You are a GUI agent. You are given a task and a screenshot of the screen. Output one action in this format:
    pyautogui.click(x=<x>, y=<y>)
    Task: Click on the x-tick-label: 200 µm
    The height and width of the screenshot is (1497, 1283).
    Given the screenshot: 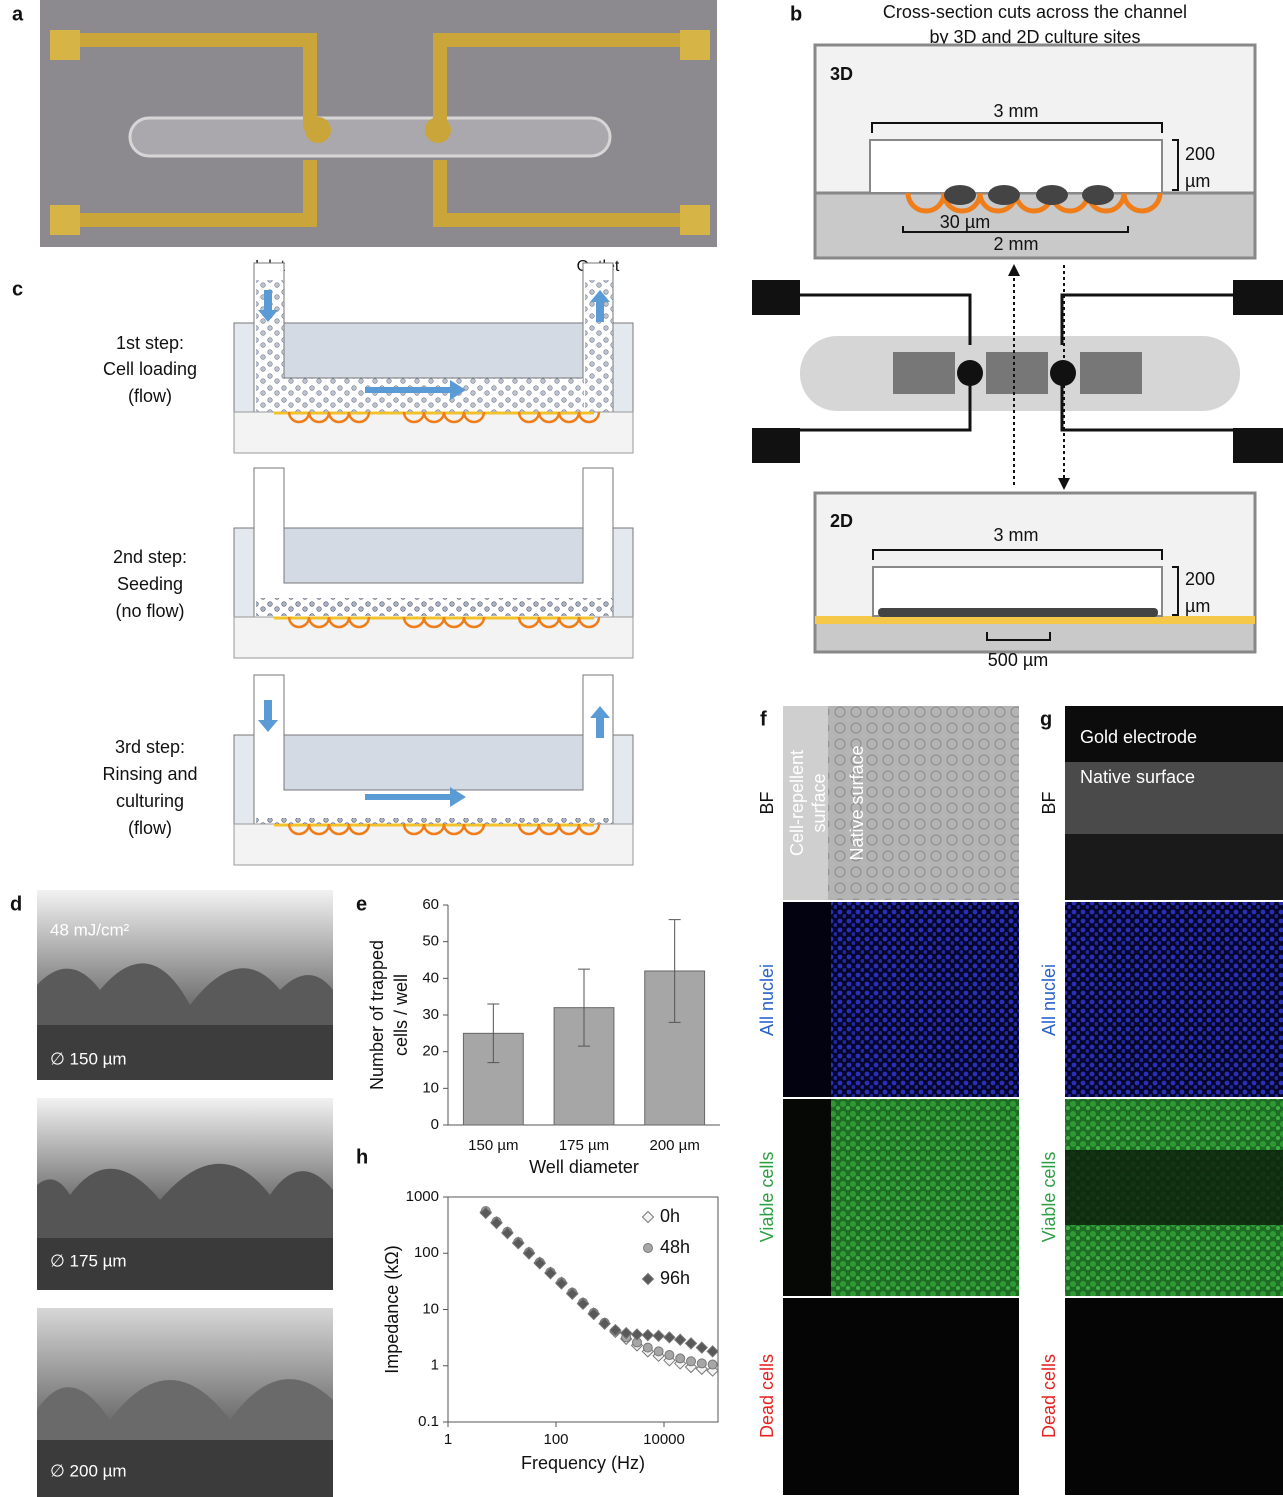 What is the action you would take?
    pyautogui.click(x=674, y=1145)
    